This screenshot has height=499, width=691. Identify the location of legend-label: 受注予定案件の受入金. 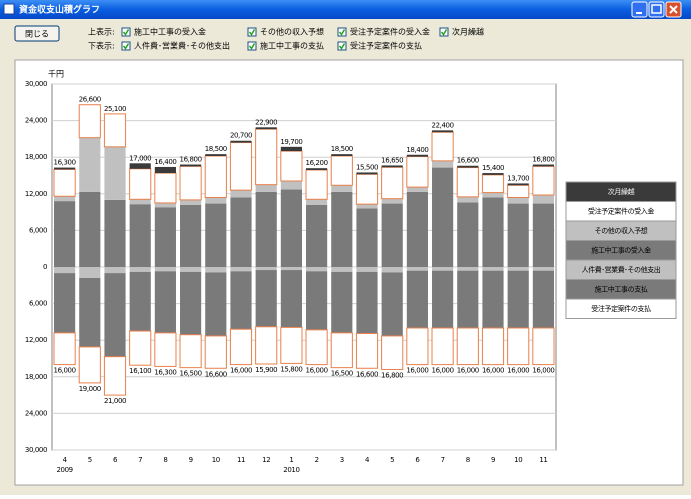
(621, 210).